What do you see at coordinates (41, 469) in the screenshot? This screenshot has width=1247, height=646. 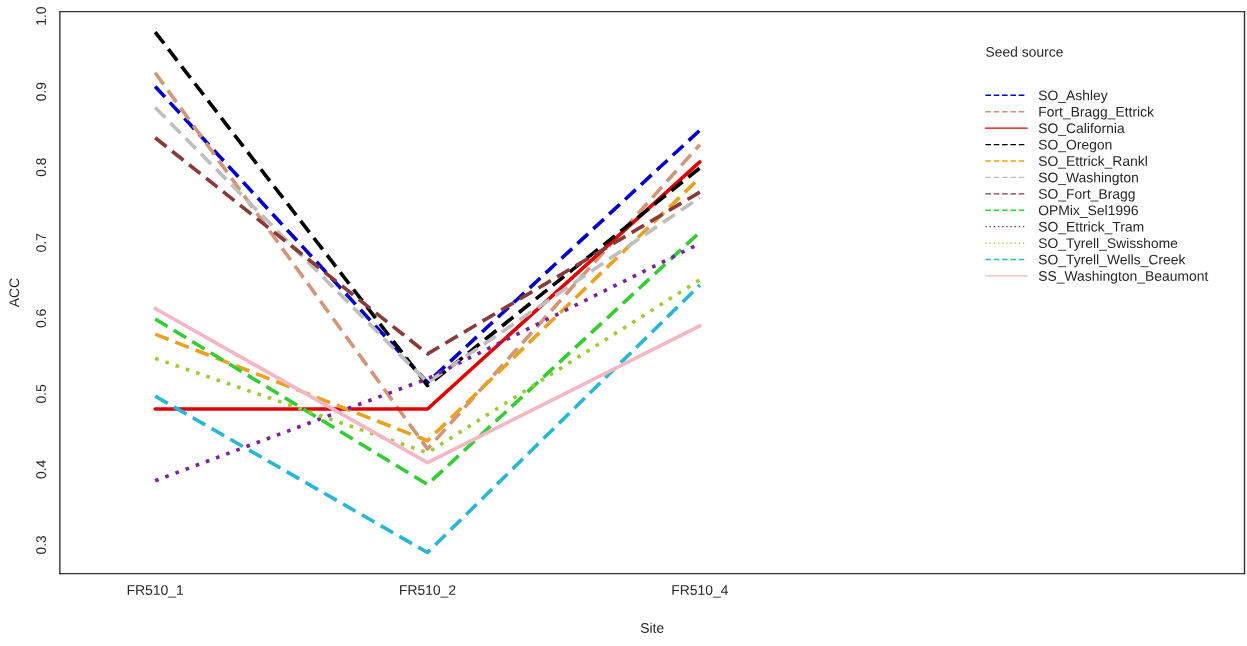 I see `y-tick-label: 0.4` at bounding box center [41, 469].